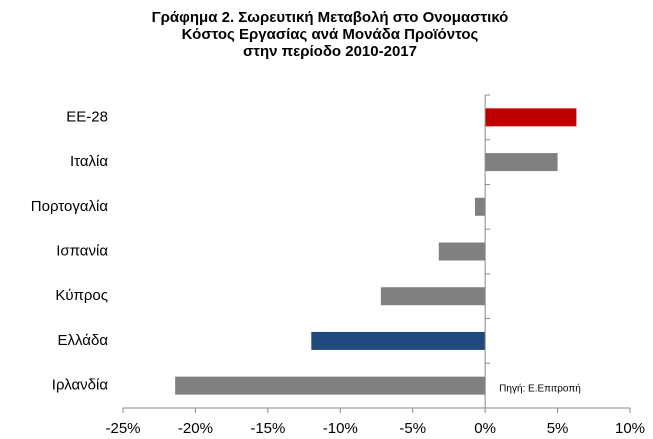  I want to click on x-tick-label: 10%, so click(630, 428).